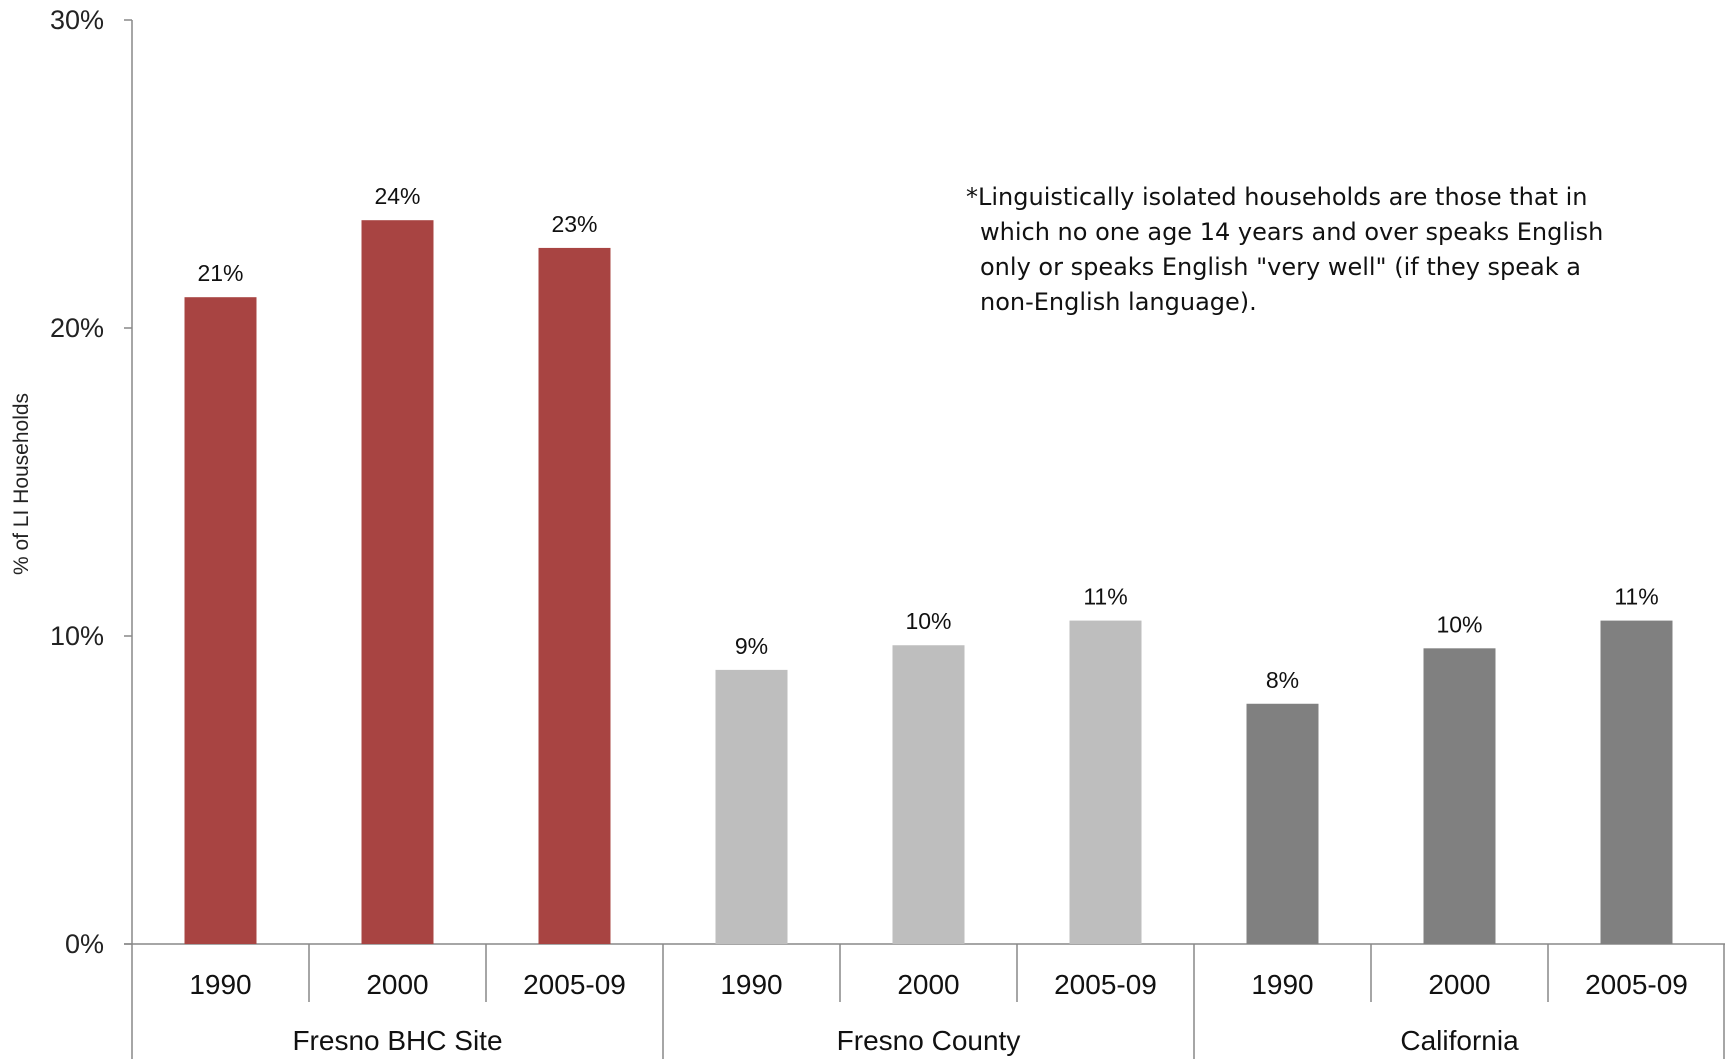 The height and width of the screenshot is (1059, 1730). I want to click on data-label: 23%, so click(574, 224).